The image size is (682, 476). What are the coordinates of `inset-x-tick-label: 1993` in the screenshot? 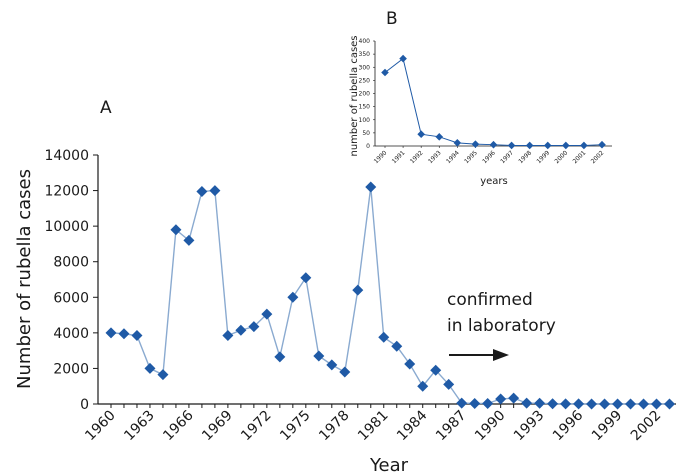 It's located at (435, 157).